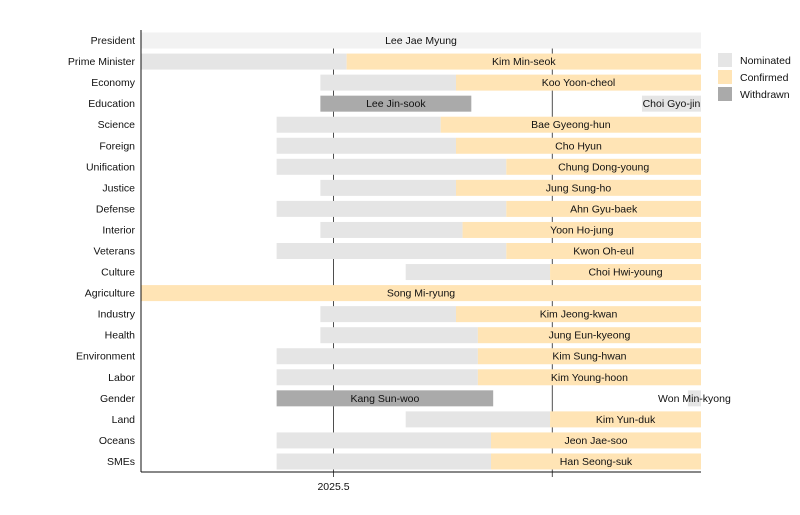 The image size is (800, 515). I want to click on ministry-label: Oceans, so click(117, 441).